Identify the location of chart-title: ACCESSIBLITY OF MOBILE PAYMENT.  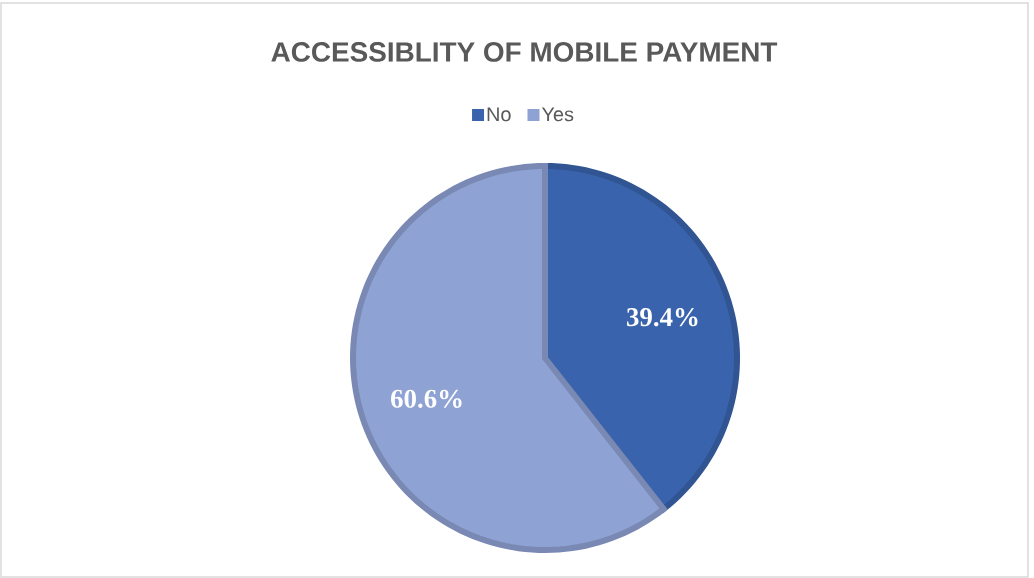
(524, 52).